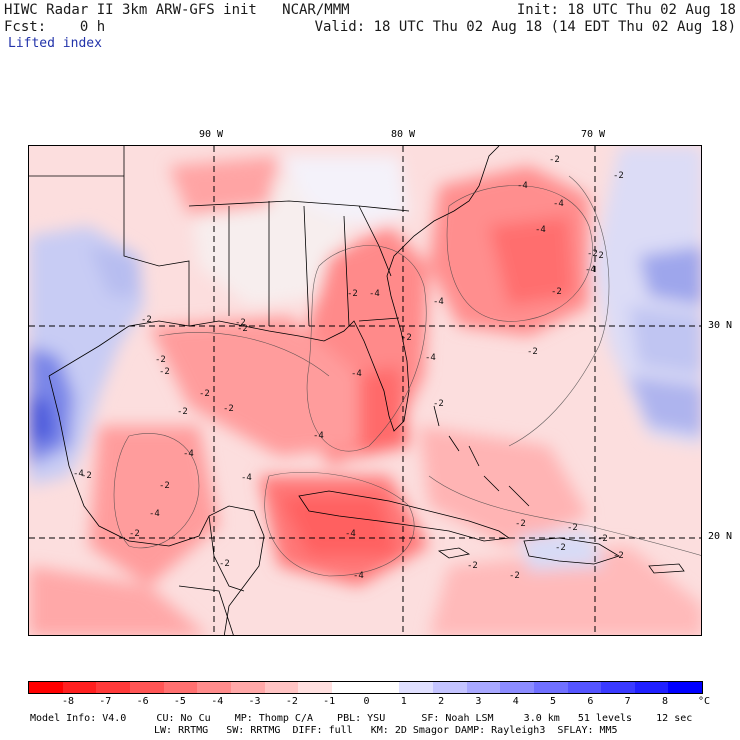 The width and height of the screenshot is (740, 740). I want to click on lon-label-90w: 90 W, so click(211, 134).